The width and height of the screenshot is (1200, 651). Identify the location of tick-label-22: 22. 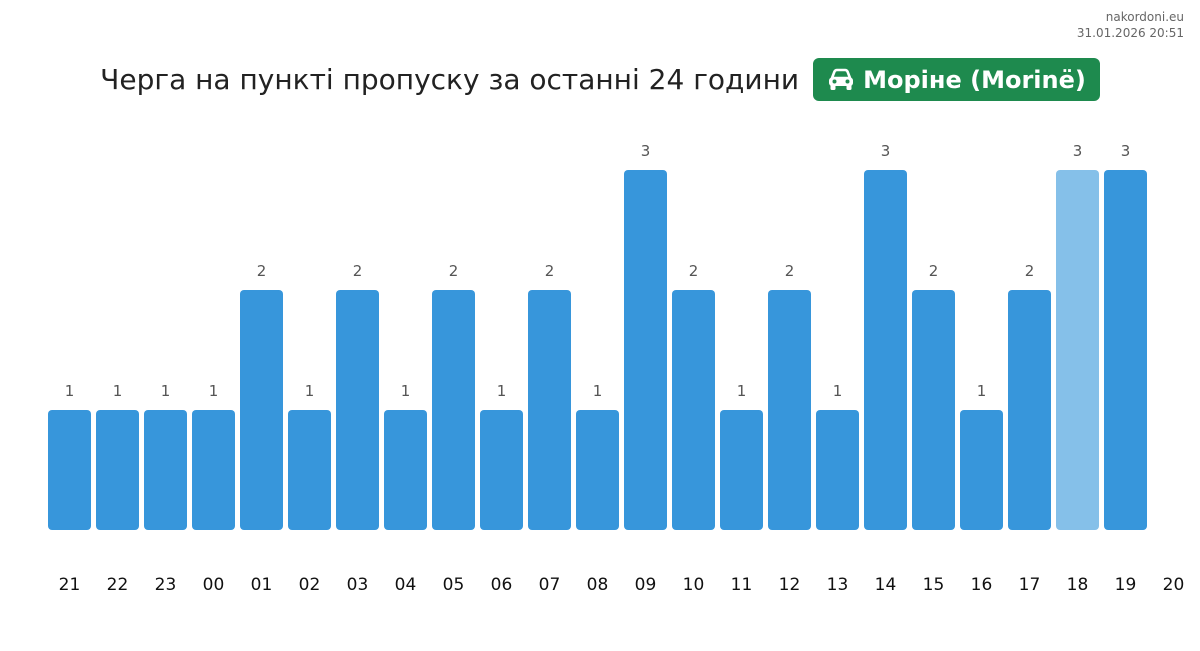
(118, 585).